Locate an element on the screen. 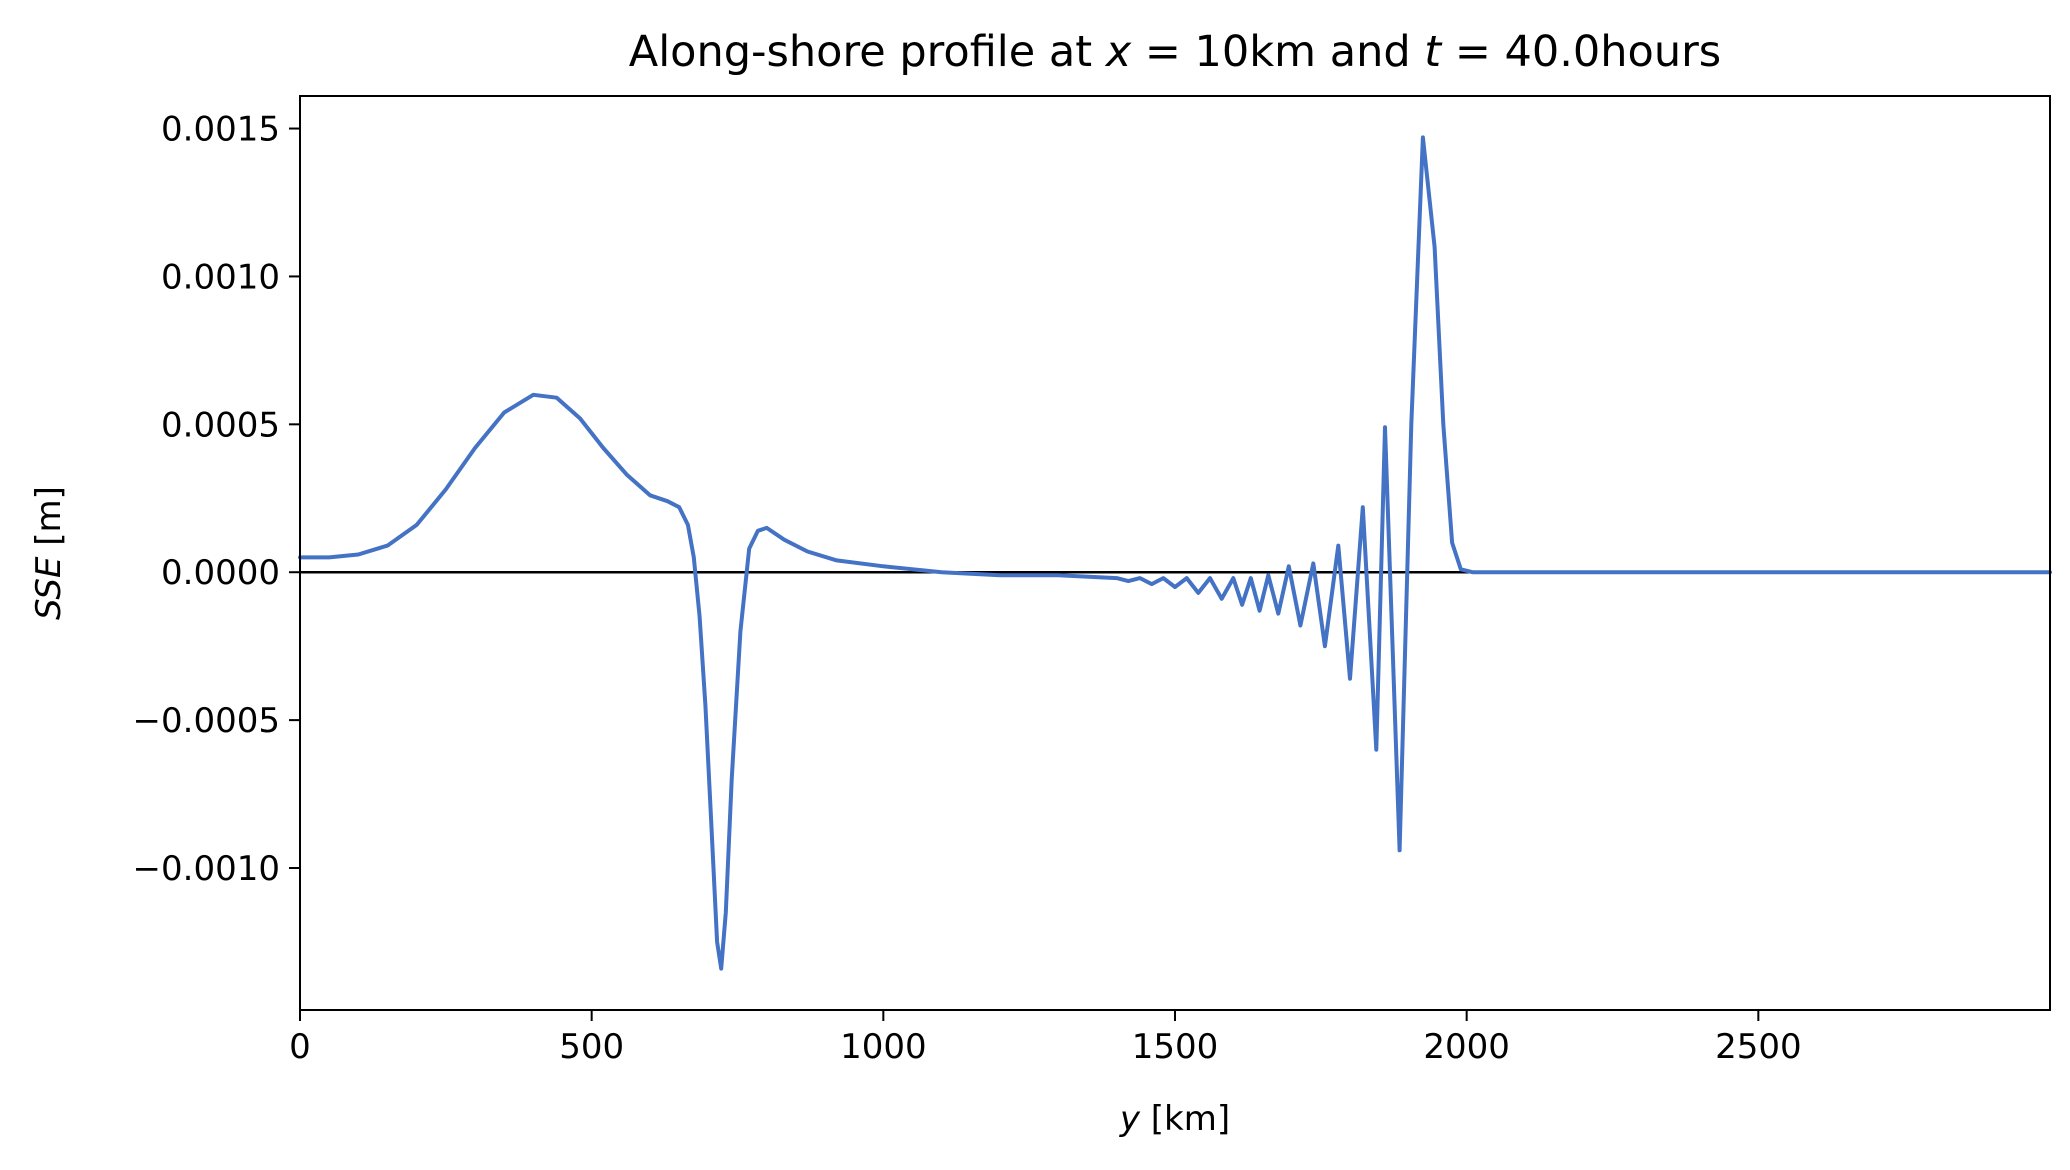  y-tick-label: 0.0005 is located at coordinates (220, 425).